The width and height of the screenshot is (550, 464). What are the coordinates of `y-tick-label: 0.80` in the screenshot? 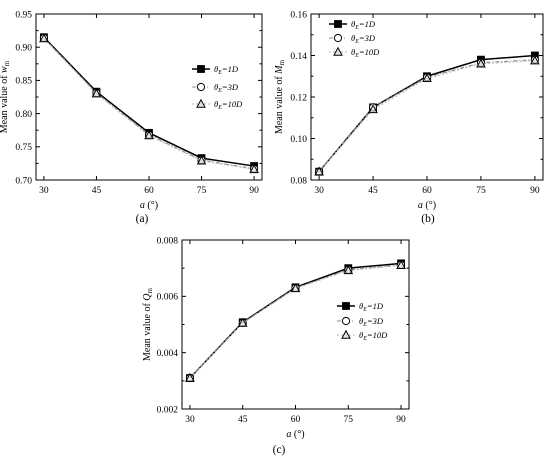 It's located at (23, 115).